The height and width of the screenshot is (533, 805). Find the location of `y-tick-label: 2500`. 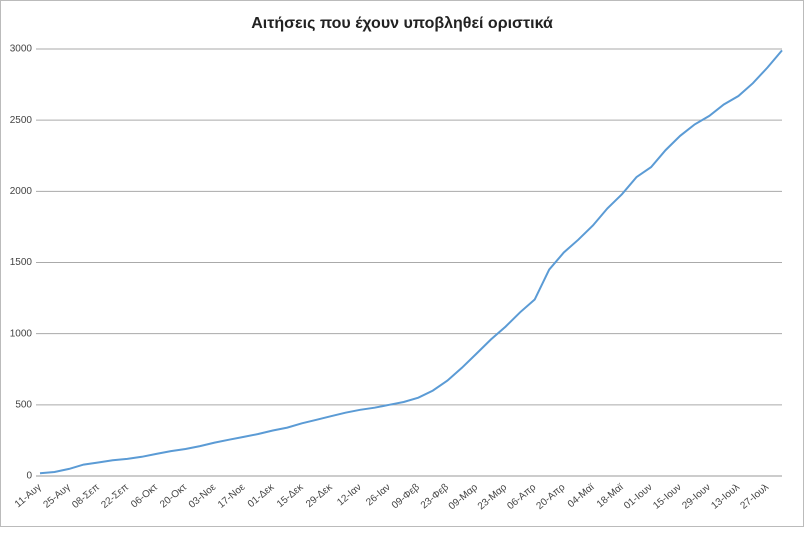

y-tick-label: 2500 is located at coordinates (21, 120).